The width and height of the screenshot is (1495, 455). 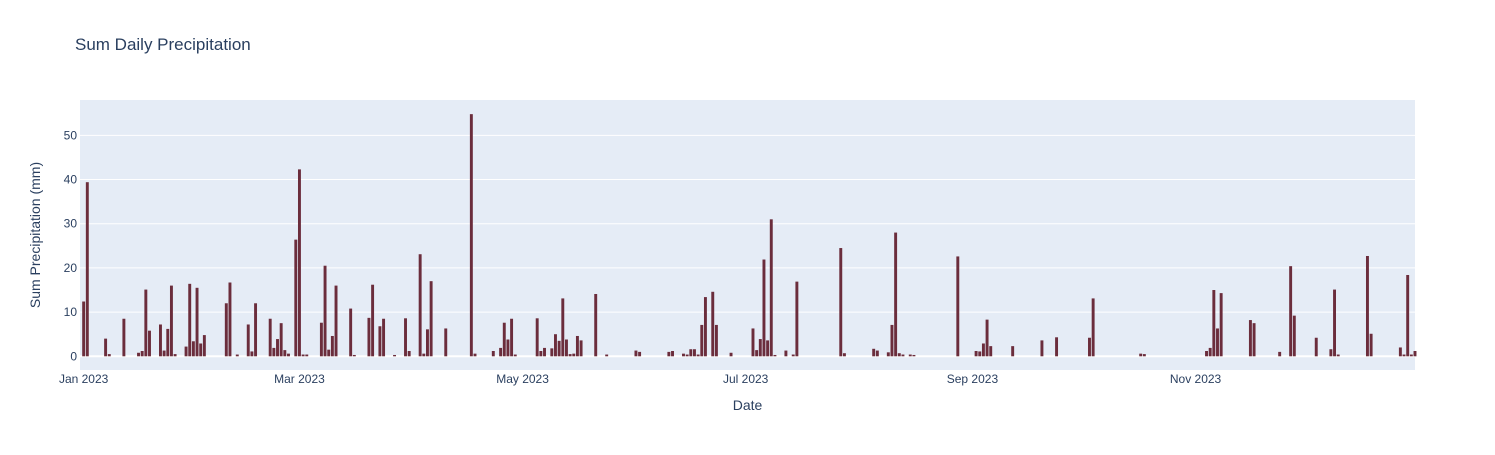 What do you see at coordinates (35, 235) in the screenshot?
I see `y-axis-title: Sum Precipitation (mm)` at bounding box center [35, 235].